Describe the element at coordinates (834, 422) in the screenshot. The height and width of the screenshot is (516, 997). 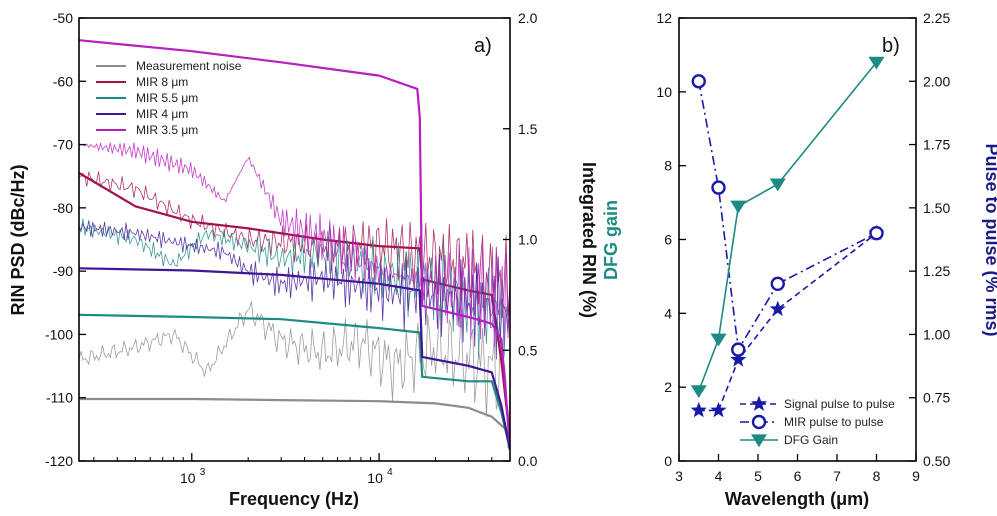
I see `panel-b-legend-label: MIR pulse to pulse` at that location.